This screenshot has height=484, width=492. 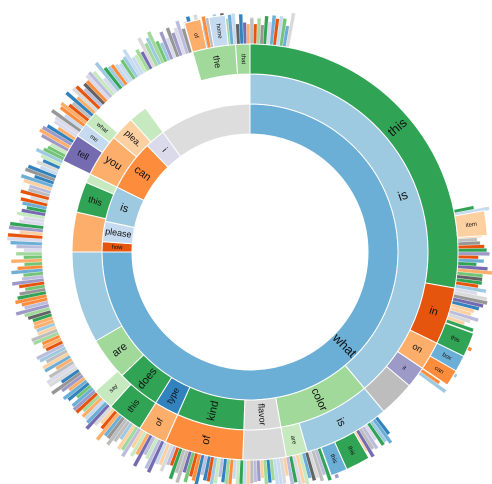 I want to click on segment-label: are, so click(x=293, y=440).